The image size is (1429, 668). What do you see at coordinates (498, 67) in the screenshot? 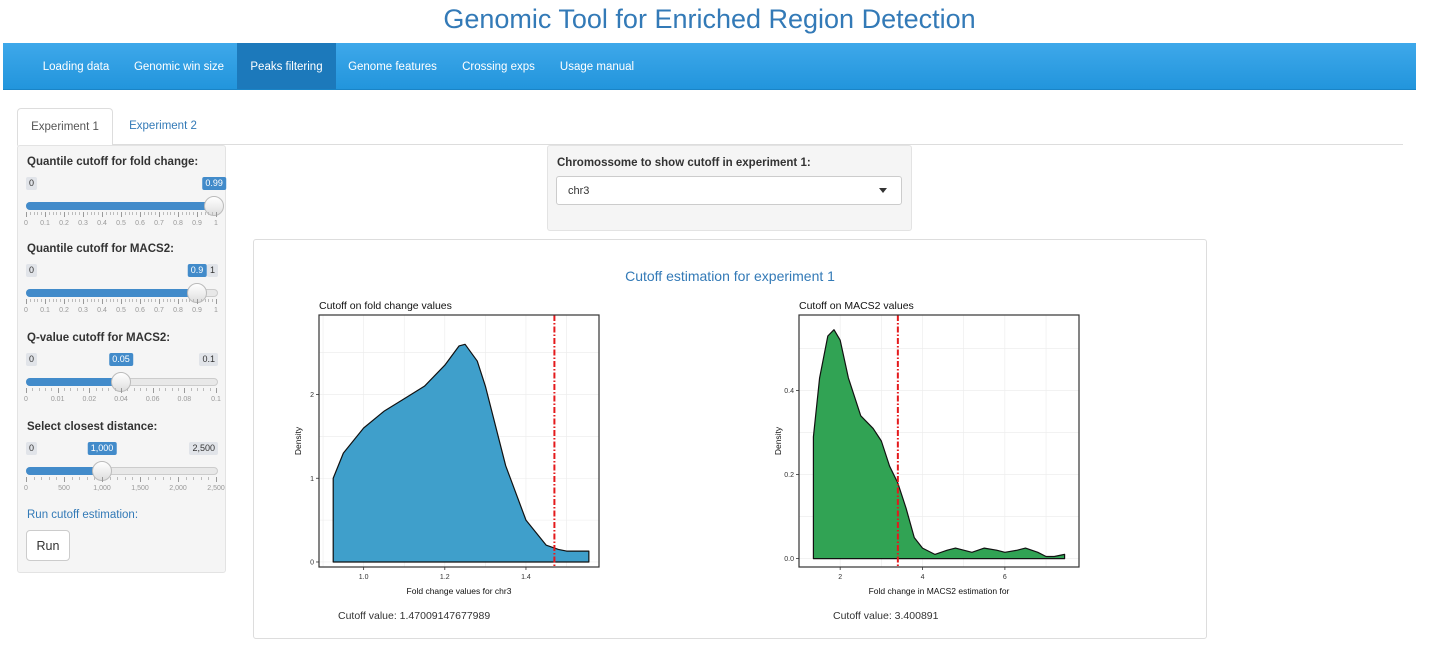
I see `nav-crossing-exps: Crossing exps` at bounding box center [498, 67].